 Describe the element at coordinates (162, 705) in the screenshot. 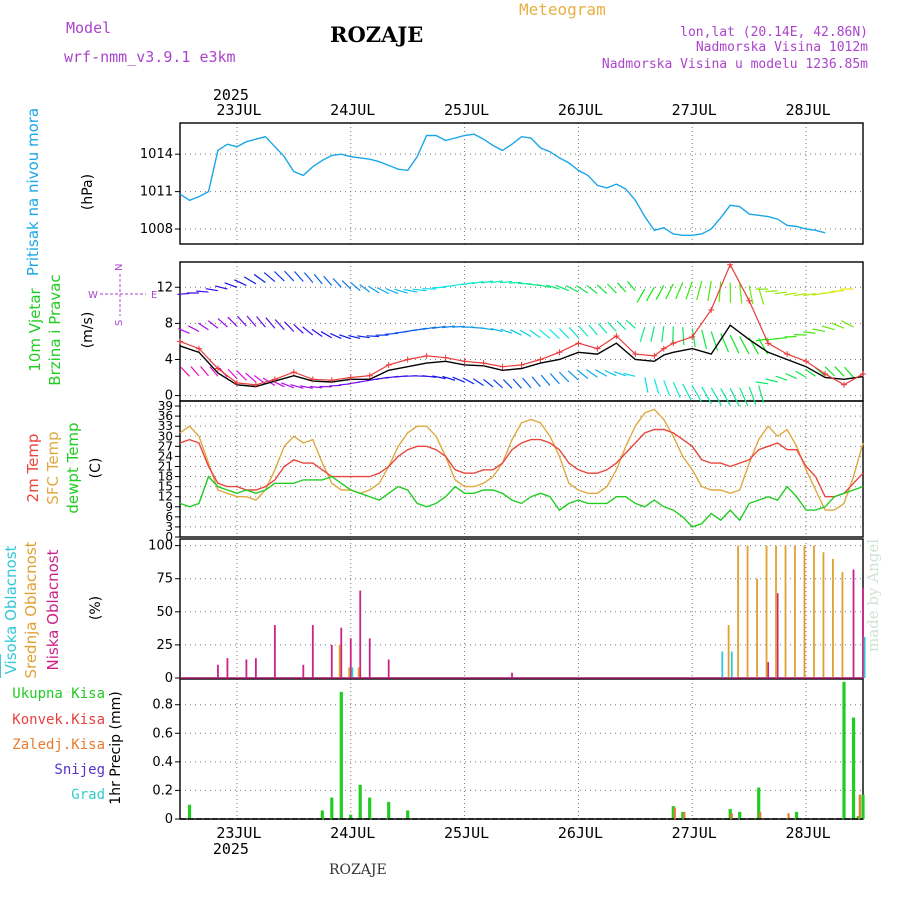

I see `ytick-label: 0.8` at that location.